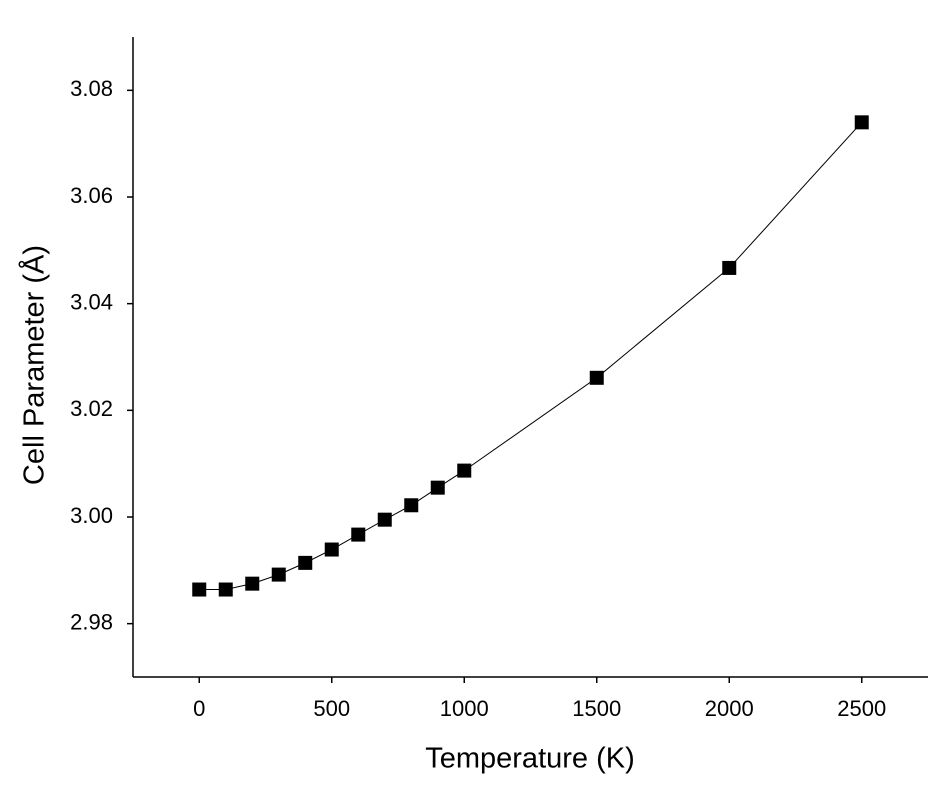 The image size is (939, 787). Describe the element at coordinates (91, 195) in the screenshot. I see `y-tick-label: 3.06` at that location.